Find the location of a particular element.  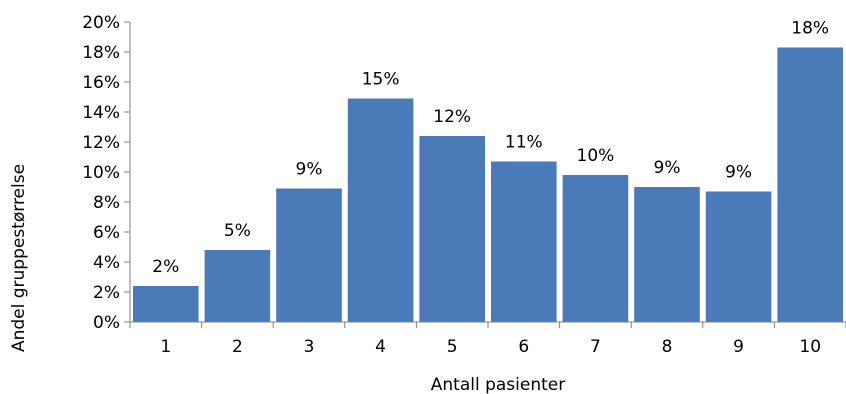

x-tick-label: 7 is located at coordinates (595, 347).